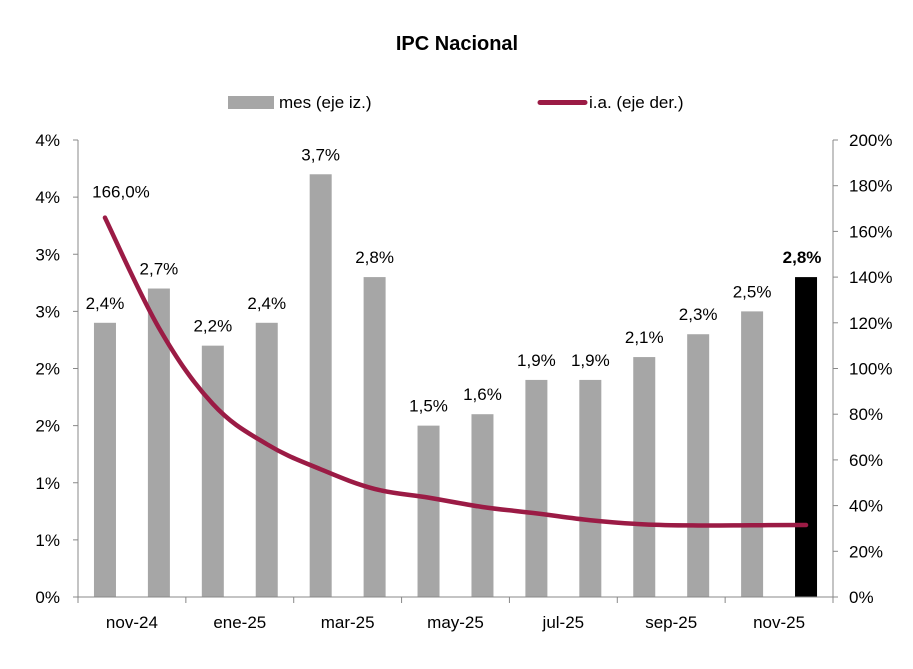 Image resolution: width=913 pixels, height=669 pixels. What do you see at coordinates (348, 622) in the screenshot?
I see `x-tick-label: mar-25` at bounding box center [348, 622].